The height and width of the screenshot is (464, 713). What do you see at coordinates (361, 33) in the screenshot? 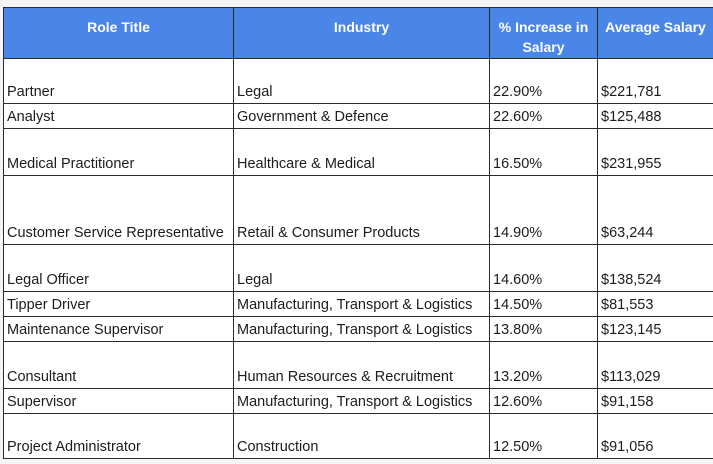
I see `header-industry: Industry` at bounding box center [361, 33].